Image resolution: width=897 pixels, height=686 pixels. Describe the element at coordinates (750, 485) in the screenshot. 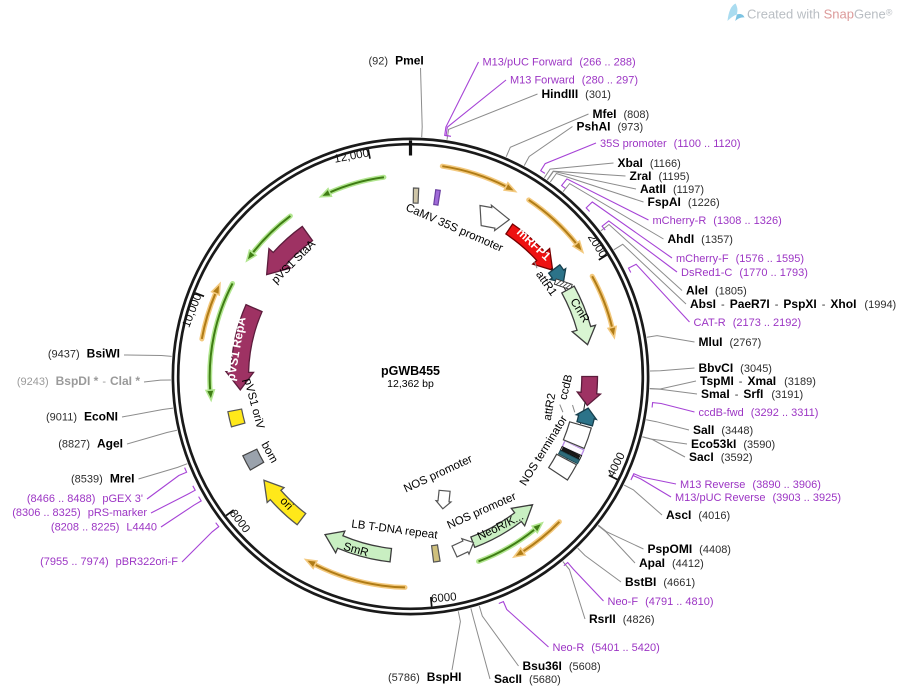

I see `svg-text:M13 Reverse(3890 .. 3906): M13 Reverse (3890 .. 3906)` at that location.